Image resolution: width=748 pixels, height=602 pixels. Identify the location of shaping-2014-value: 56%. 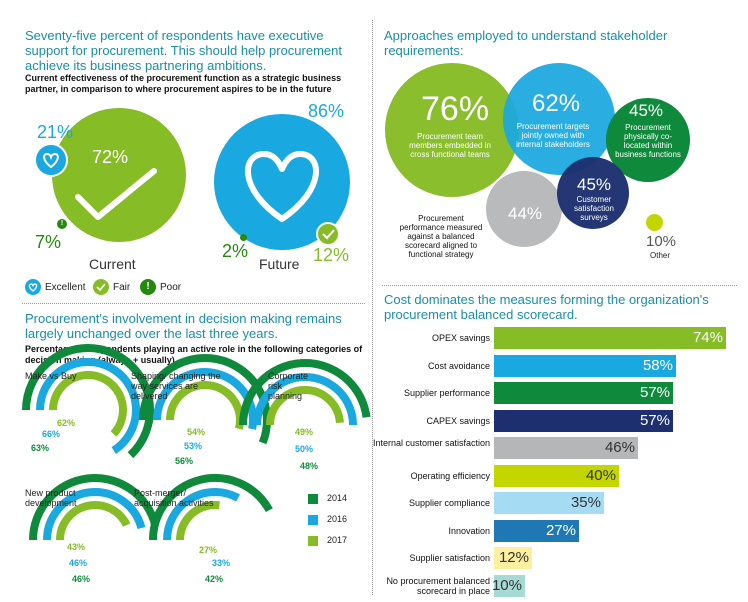
(184, 461).